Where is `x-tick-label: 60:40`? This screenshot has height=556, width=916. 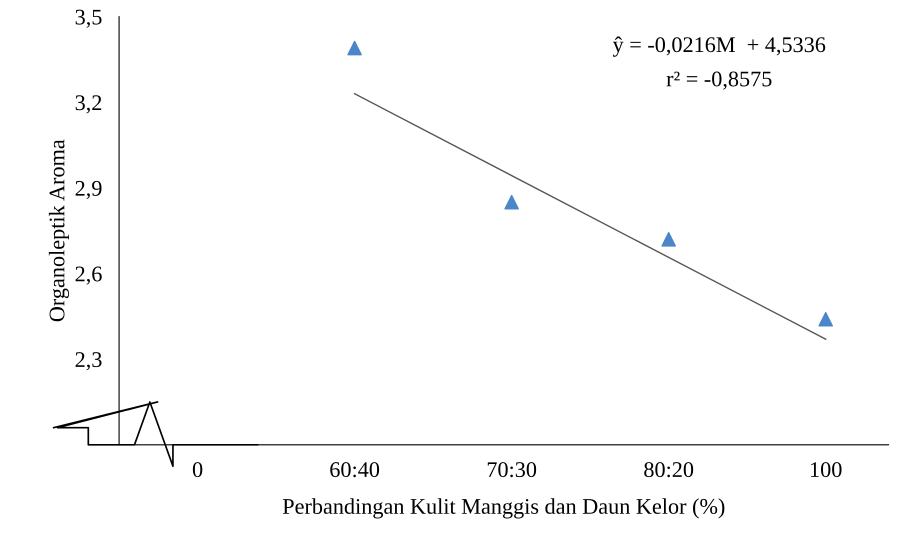 x-tick-label: 60:40 is located at coordinates (355, 470).